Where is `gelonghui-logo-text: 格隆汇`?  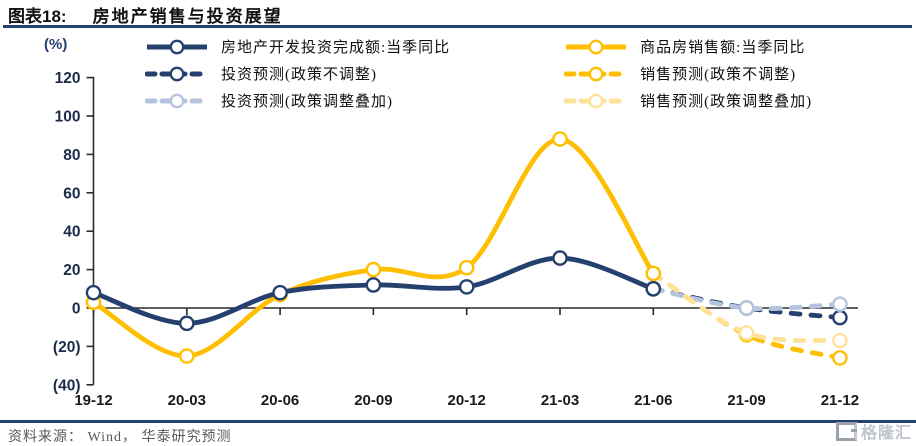 gelonghui-logo-text: 格隆汇 is located at coordinates (886, 433).